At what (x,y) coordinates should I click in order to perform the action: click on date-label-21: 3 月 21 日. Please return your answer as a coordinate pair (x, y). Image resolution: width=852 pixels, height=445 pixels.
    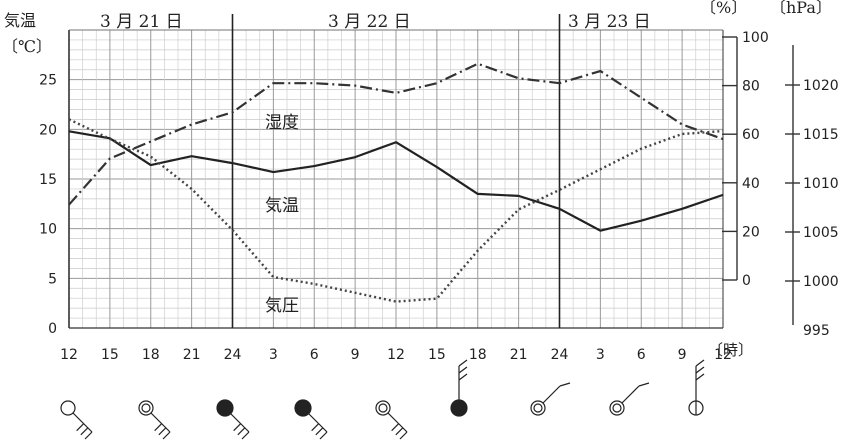
    Looking at the image, I should click on (141, 22).